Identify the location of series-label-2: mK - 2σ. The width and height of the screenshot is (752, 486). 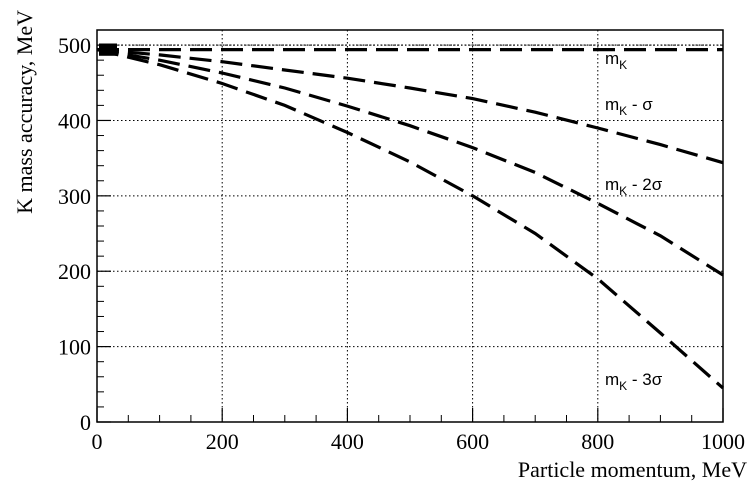
(634, 186).